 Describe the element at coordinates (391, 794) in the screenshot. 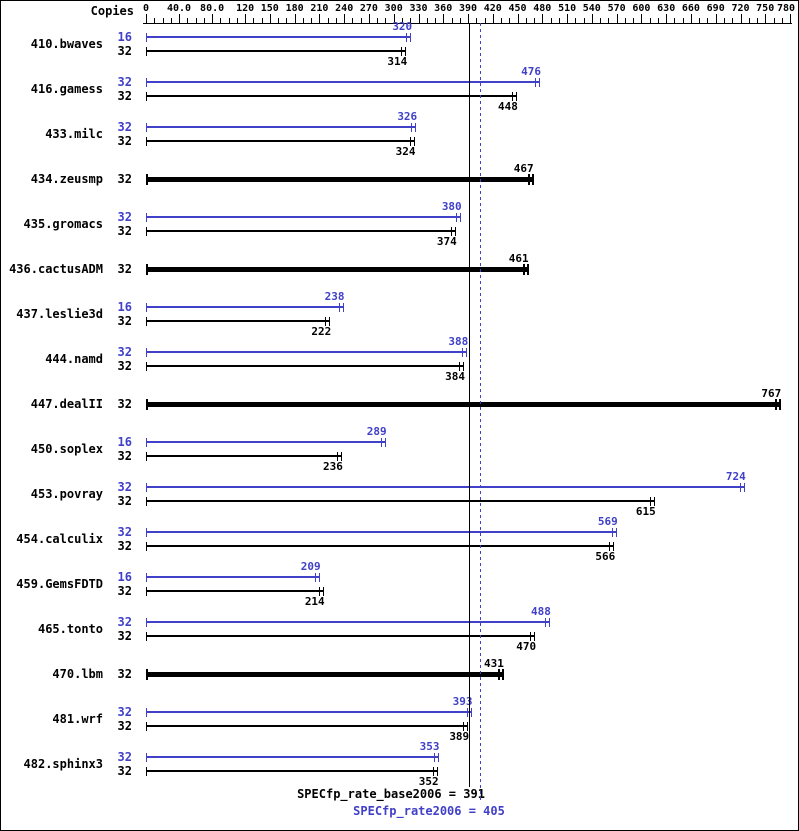

I see `base-summary-label: SPECfp_rate_base2006 = 391` at that location.